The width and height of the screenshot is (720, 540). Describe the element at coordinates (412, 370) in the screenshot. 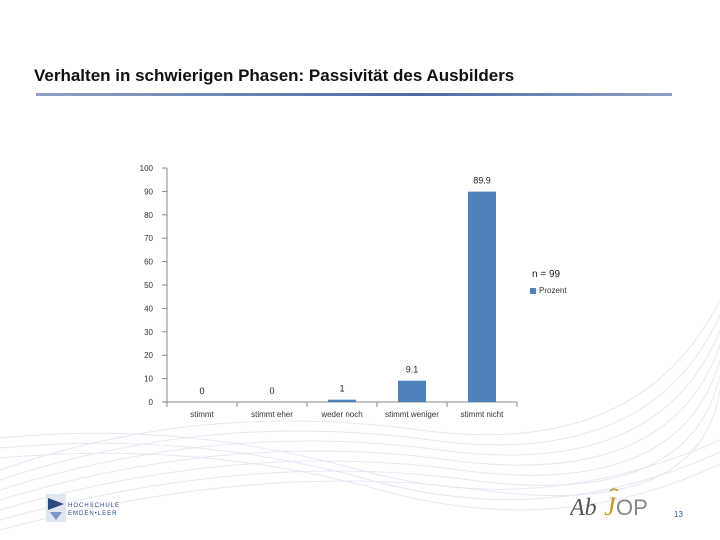

I see `data-label: 9.1` at that location.